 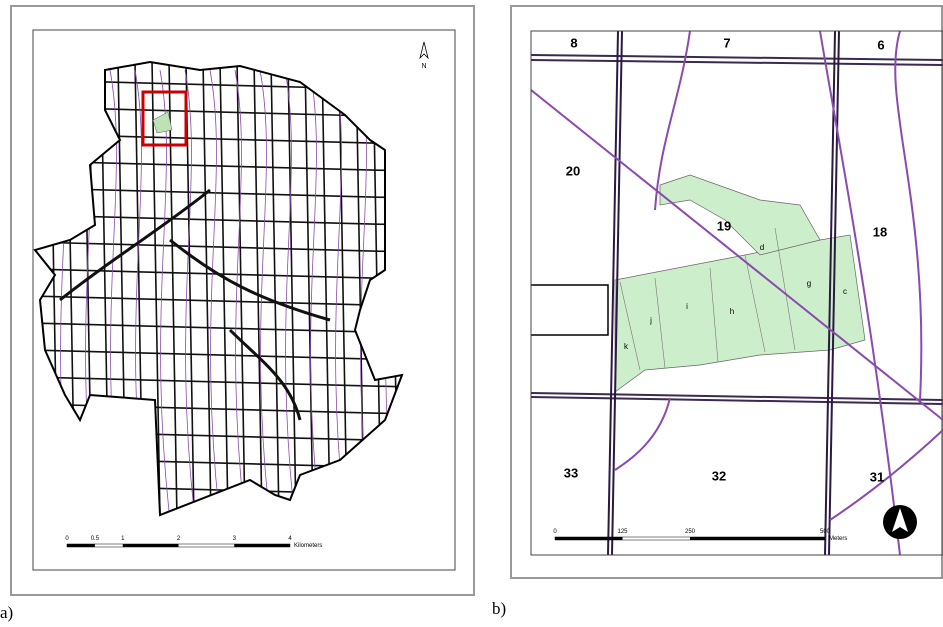 What do you see at coordinates (164, 118) in the screenshot?
I see `inset-marker` at bounding box center [164, 118].